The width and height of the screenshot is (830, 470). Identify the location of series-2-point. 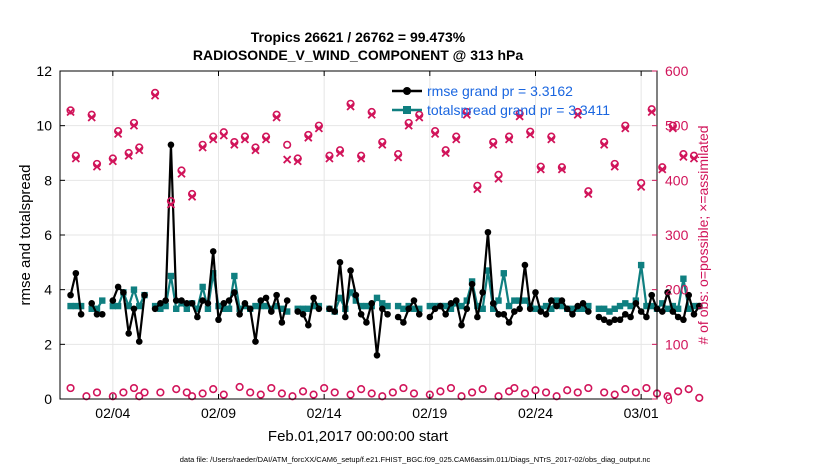
(287, 144).